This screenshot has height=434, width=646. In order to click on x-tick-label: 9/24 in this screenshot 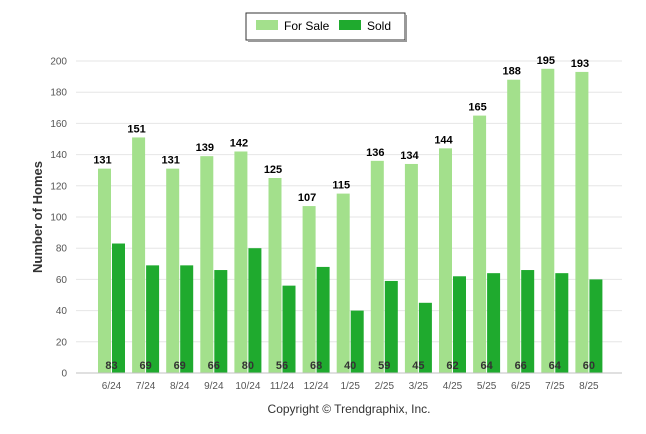, I will do `click(214, 386)`.